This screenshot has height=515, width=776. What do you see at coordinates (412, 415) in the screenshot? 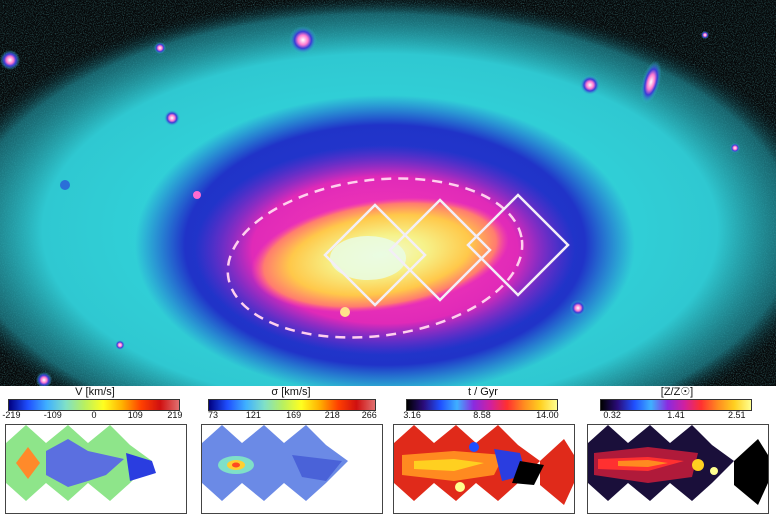
I see `tick-label: 3.16` at bounding box center [412, 415].